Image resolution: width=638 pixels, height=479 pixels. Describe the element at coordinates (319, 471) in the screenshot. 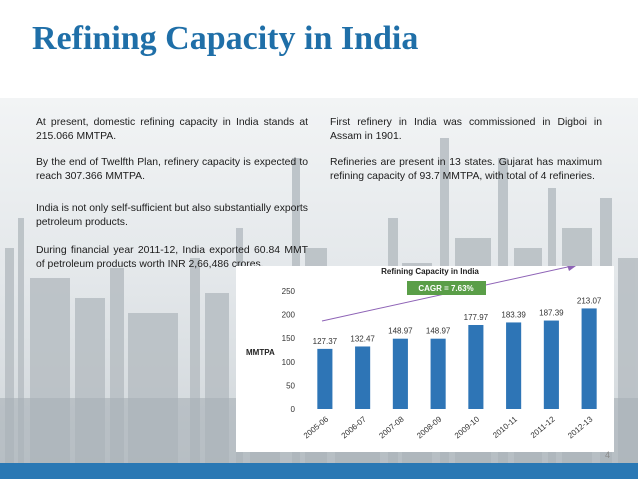

I see `footer-bar` at that location.